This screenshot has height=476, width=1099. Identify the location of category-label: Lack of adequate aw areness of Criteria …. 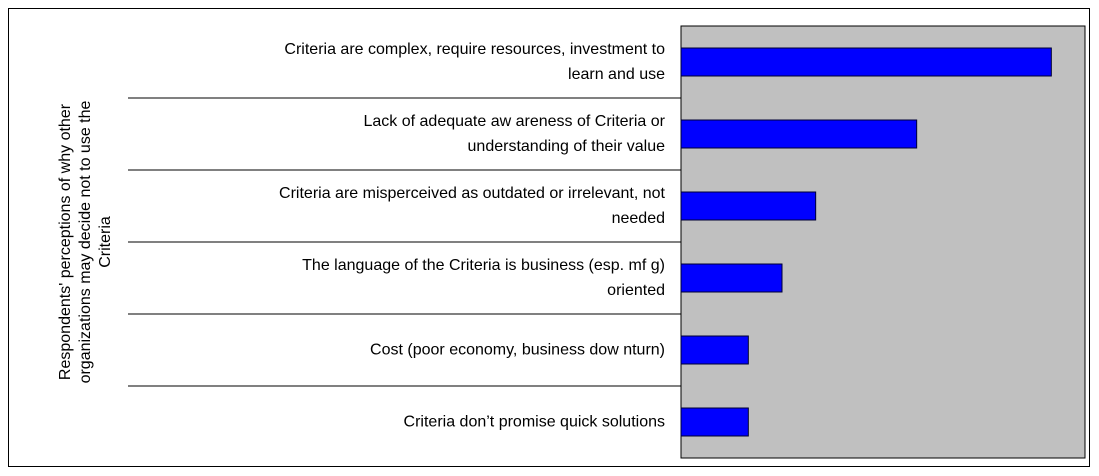
(514, 134).